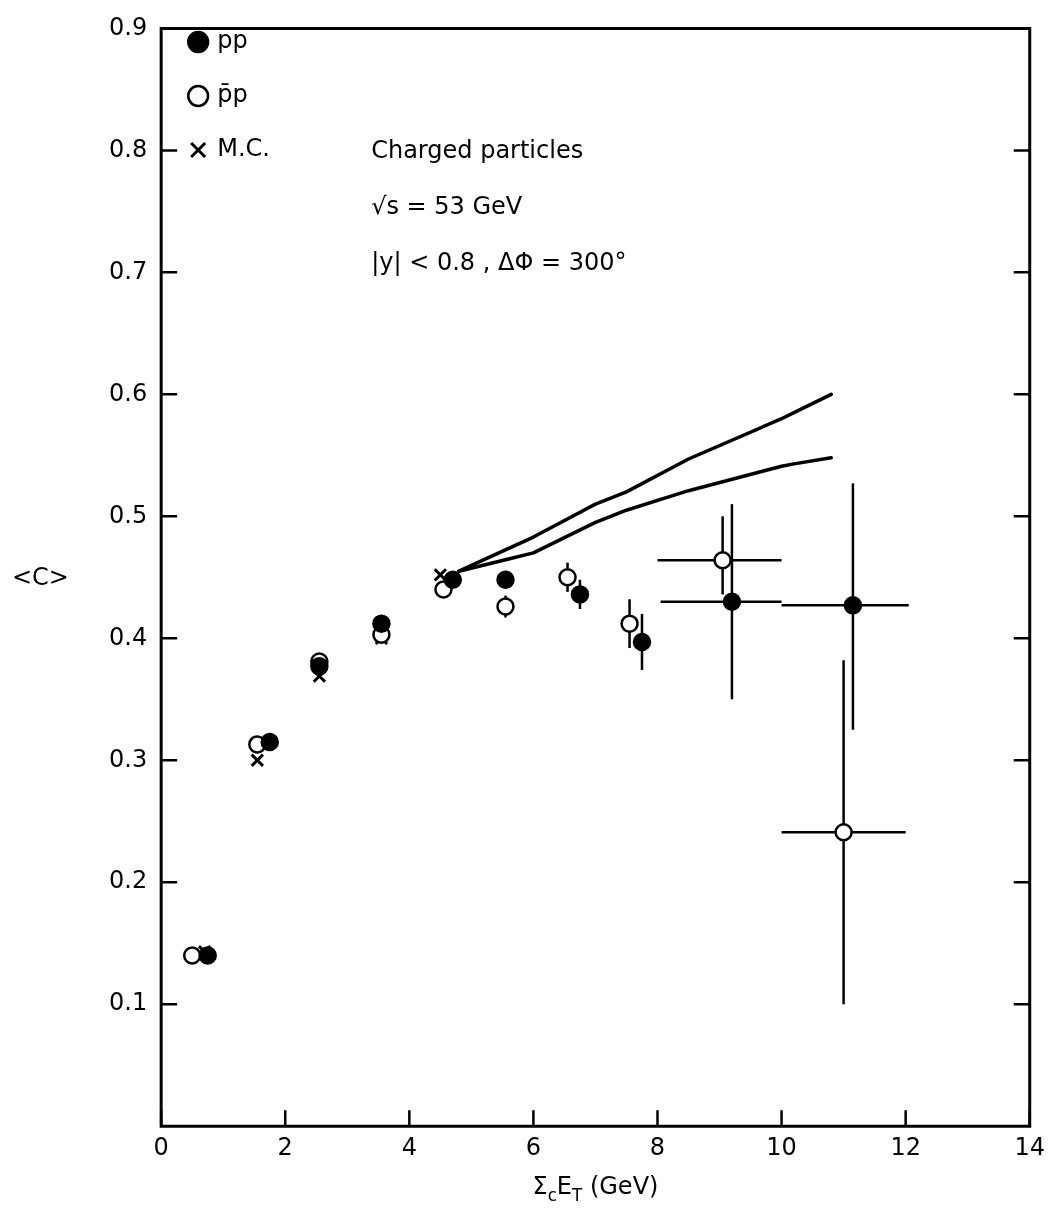 The image size is (1053, 1231). I want to click on y-tick-label: 0.8, so click(128, 148).